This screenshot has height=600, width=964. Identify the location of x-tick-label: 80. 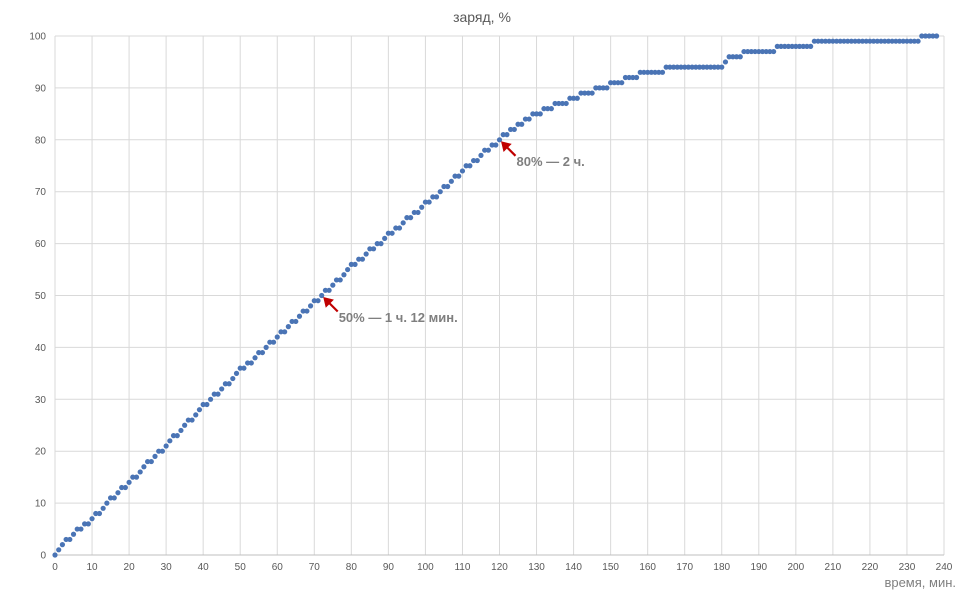
(352, 567).